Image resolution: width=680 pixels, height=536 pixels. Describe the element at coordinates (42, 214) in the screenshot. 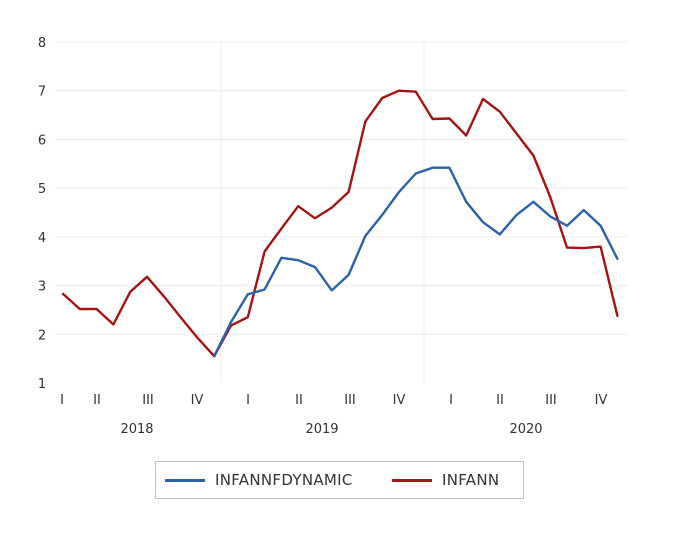

I see `y-axis: 1 2 3 4 5 6 7 8` at that location.